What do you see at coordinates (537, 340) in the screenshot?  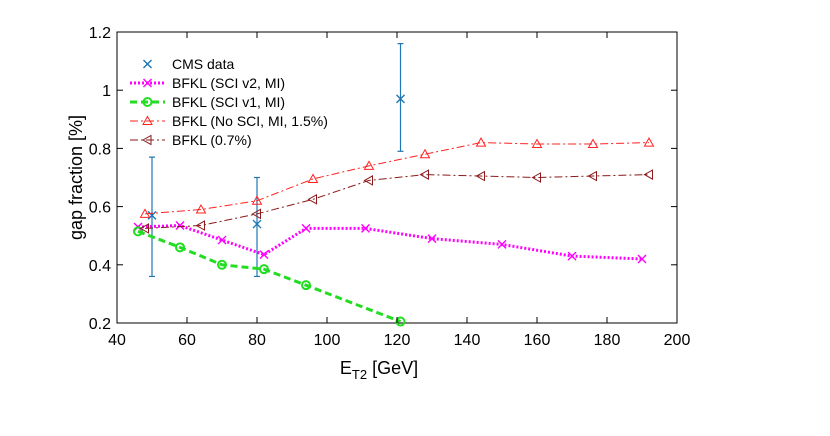 I see `x-tick-label: 160` at bounding box center [537, 340].